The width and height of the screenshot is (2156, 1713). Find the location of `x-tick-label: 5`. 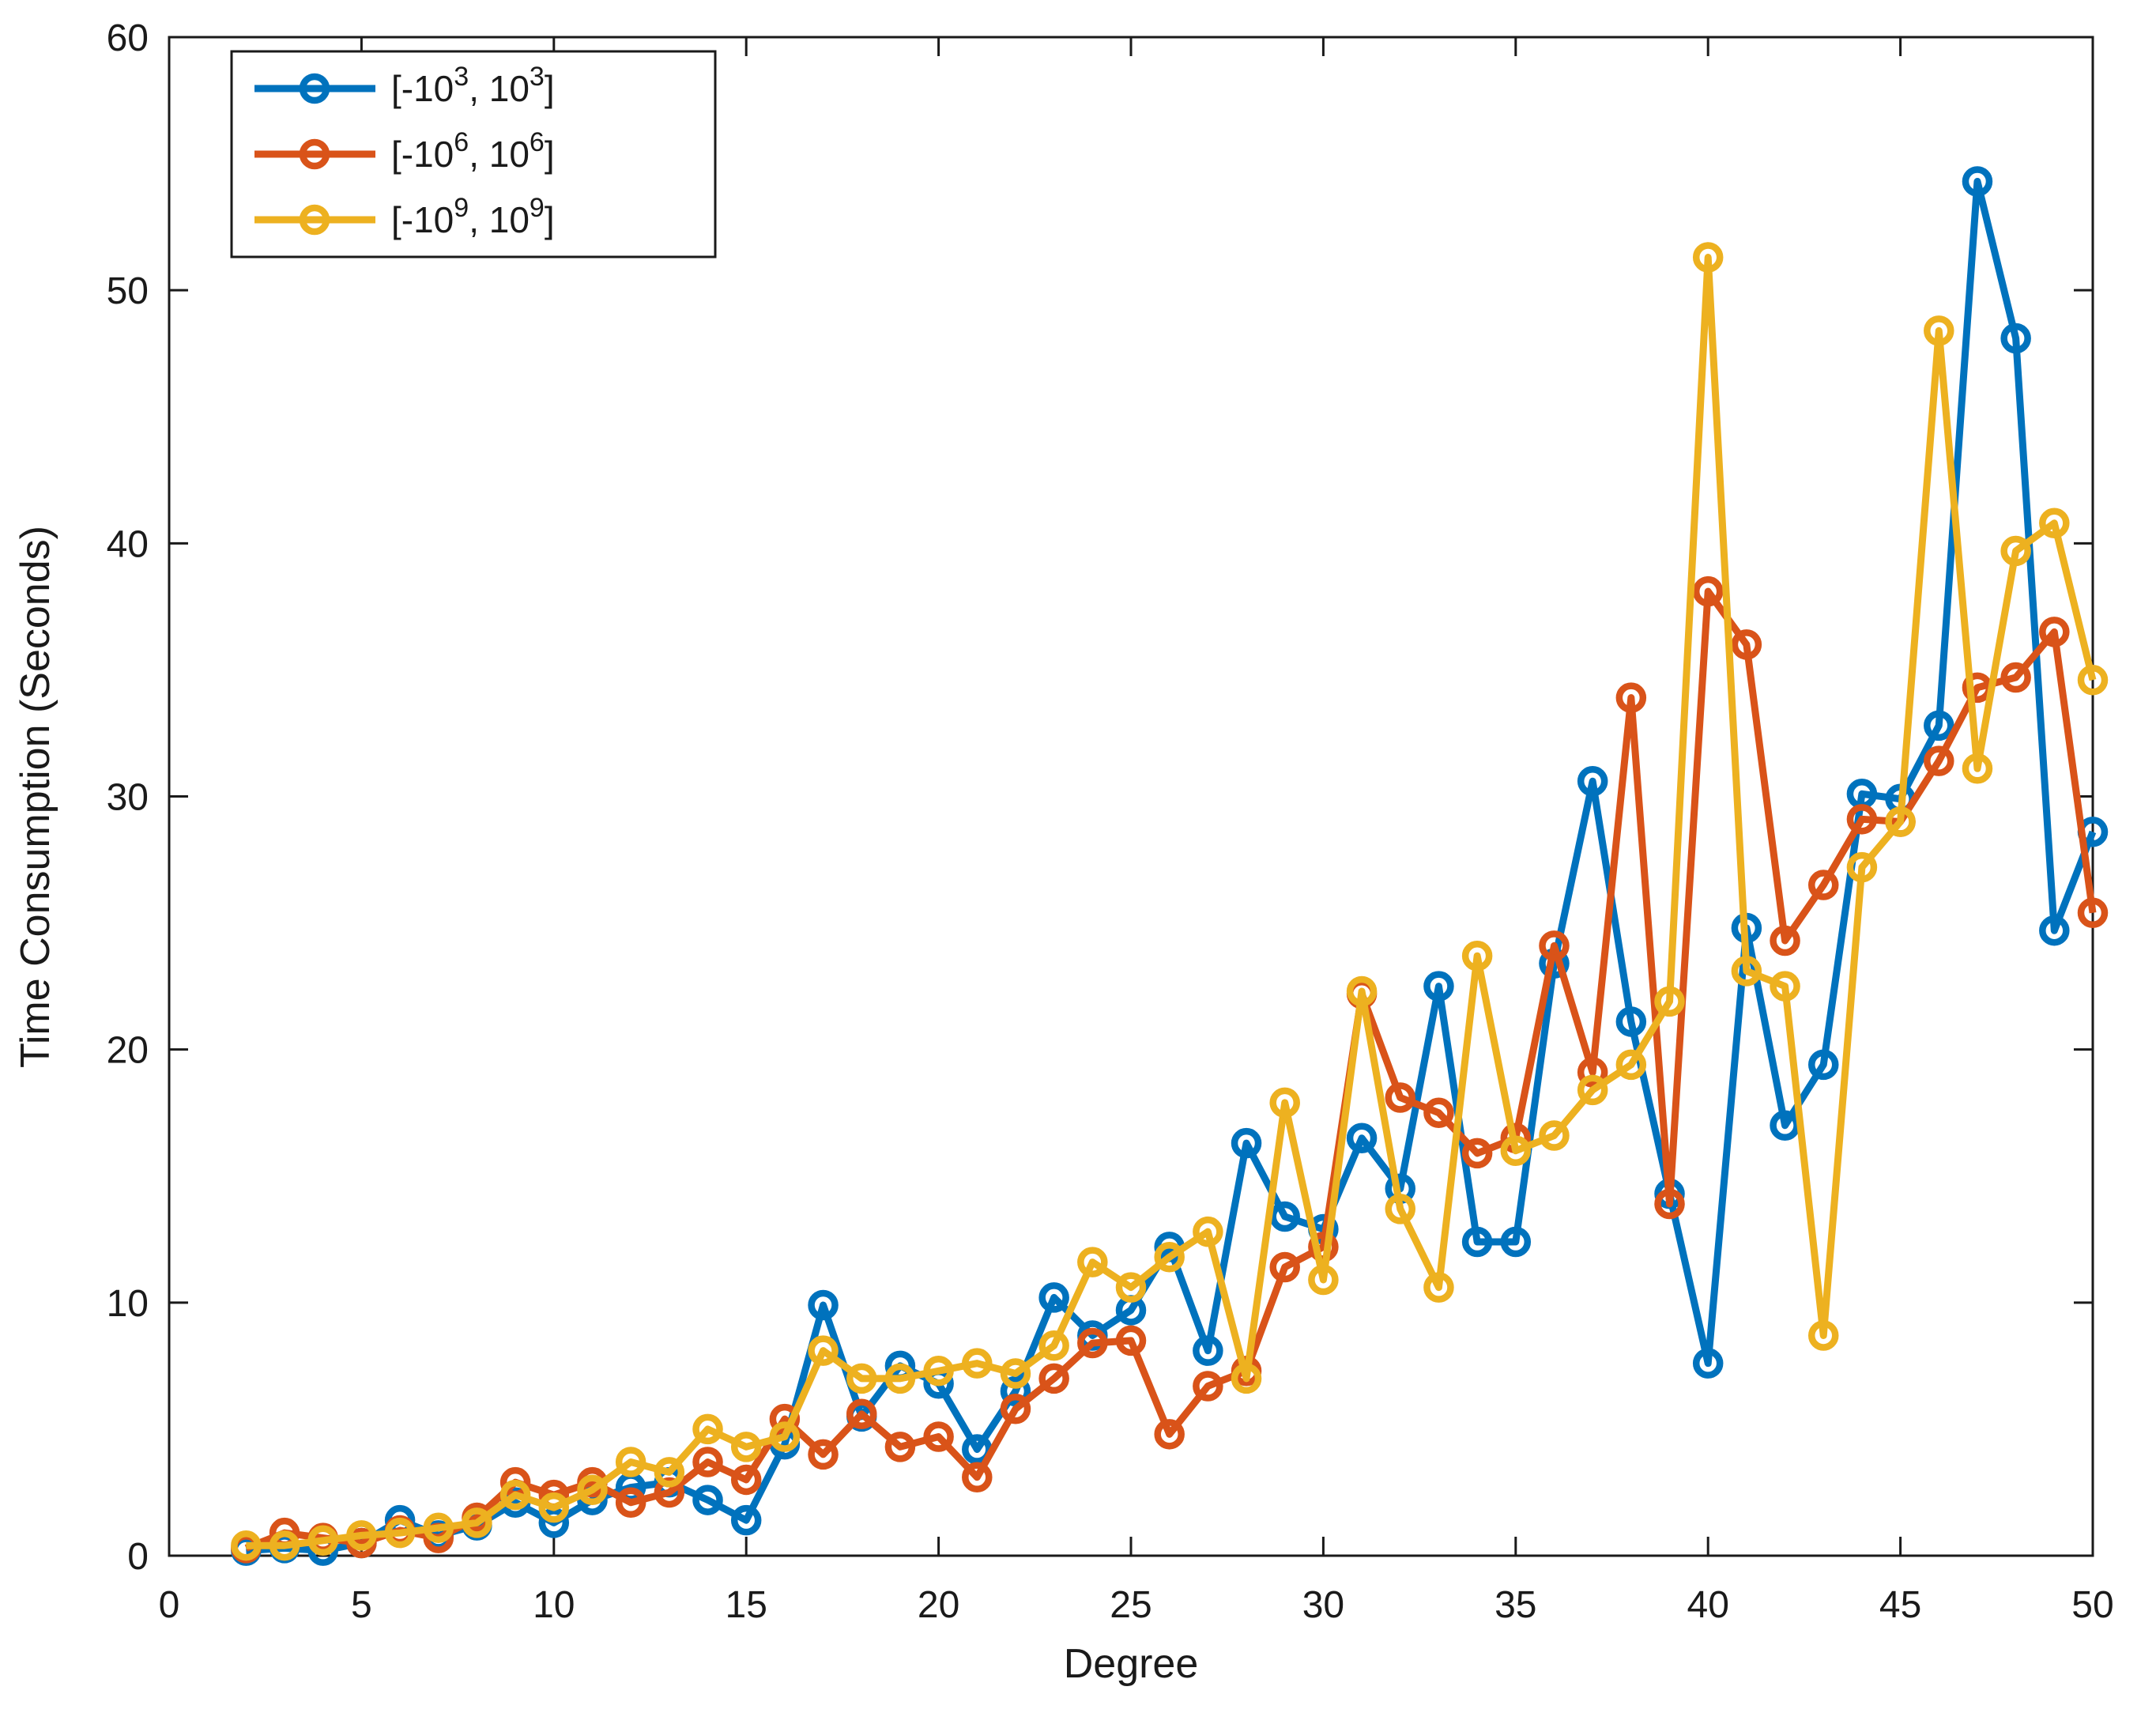

x-tick-label: 5 is located at coordinates (361, 1605).